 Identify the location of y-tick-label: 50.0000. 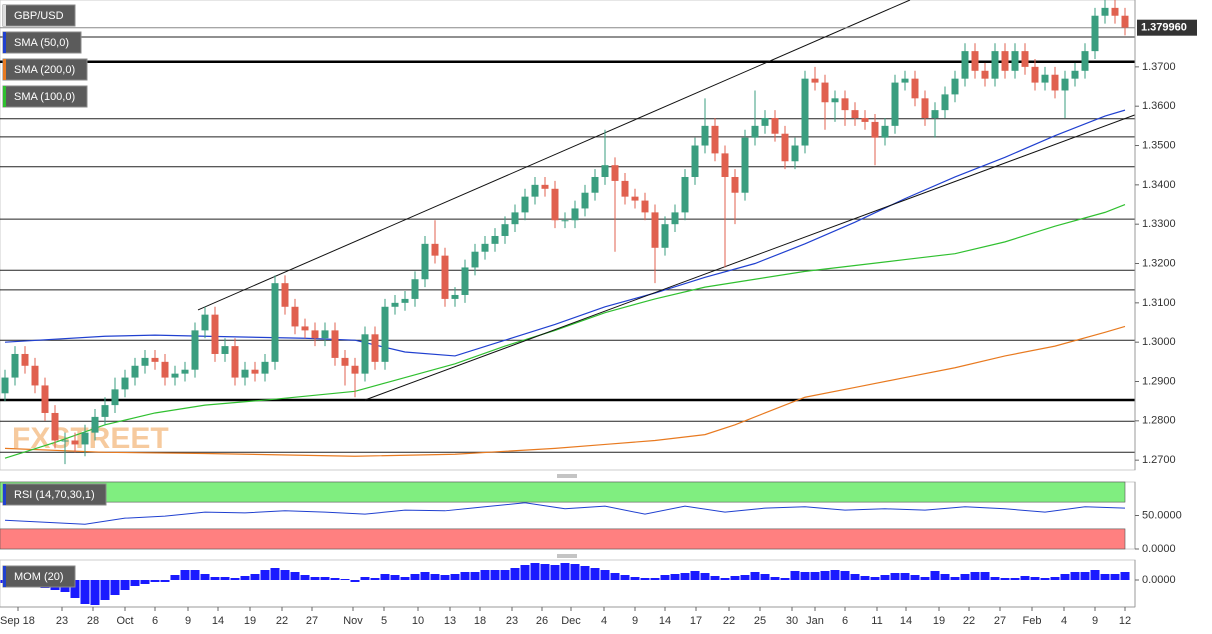
(1162, 515).